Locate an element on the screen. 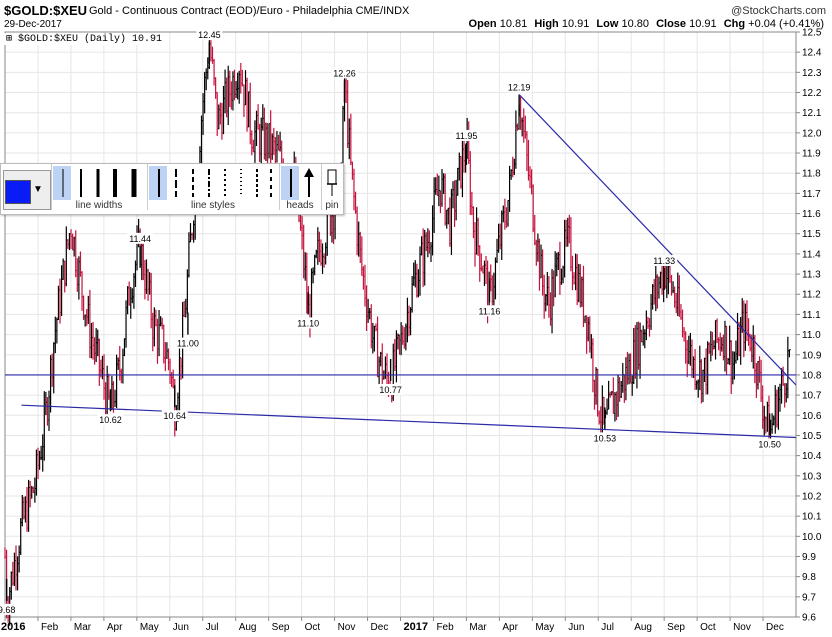 This screenshot has width=832, height=637. price-annotation: 10.50 is located at coordinates (769, 444).